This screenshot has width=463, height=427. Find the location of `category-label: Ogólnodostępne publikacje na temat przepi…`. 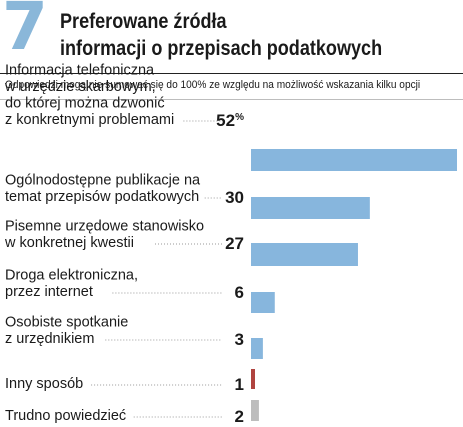

category-label: Ogólnodostępne publikacje na temat przepi… is located at coordinates (103, 189).